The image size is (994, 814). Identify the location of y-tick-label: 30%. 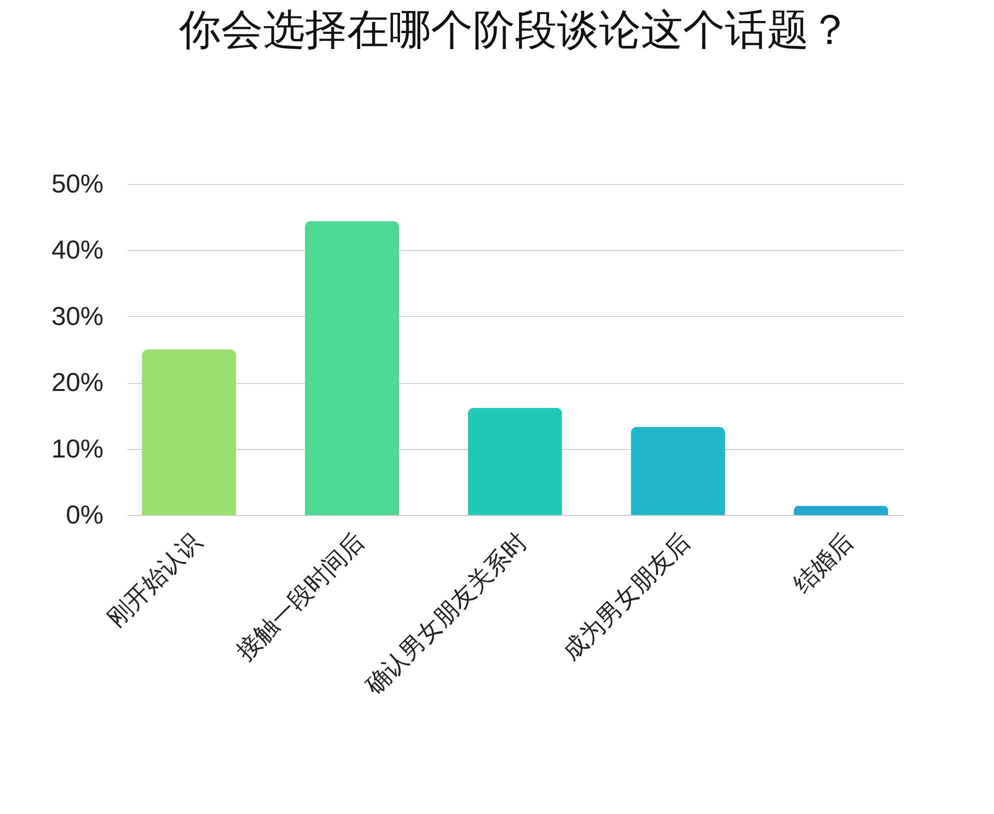
(77, 315).